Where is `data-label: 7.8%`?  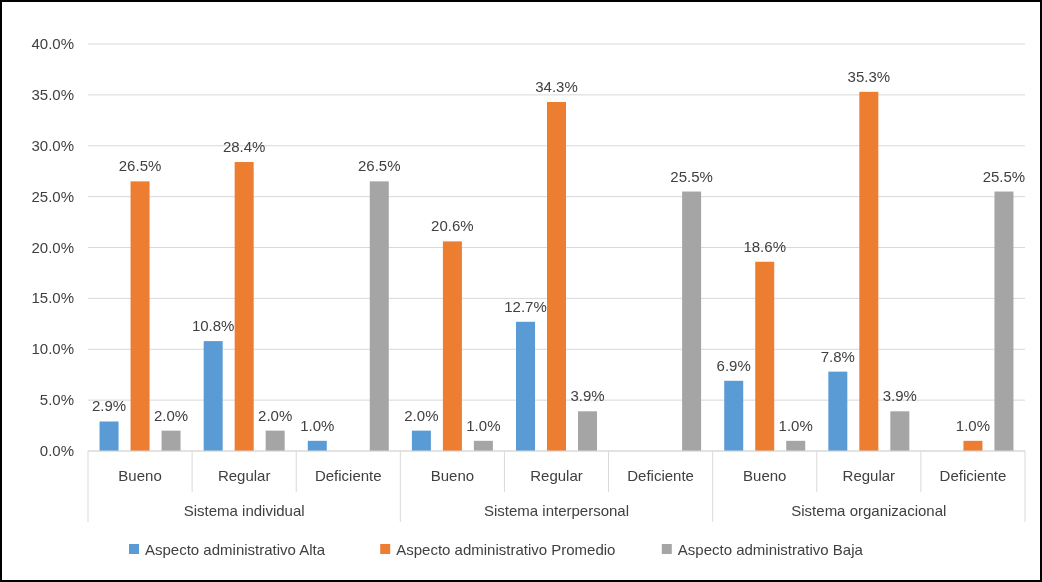 data-label: 7.8% is located at coordinates (837, 356).